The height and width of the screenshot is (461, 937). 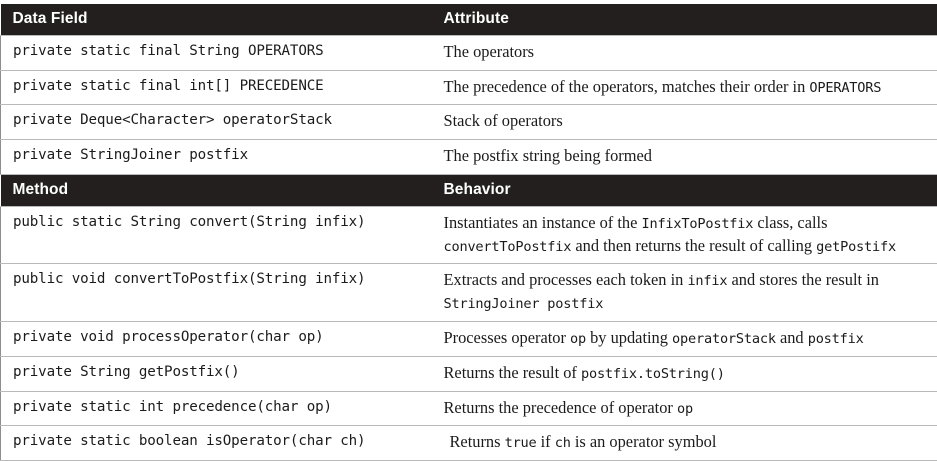 I want to click on code-signature: private StringJoiner postfix, so click(x=130, y=155).